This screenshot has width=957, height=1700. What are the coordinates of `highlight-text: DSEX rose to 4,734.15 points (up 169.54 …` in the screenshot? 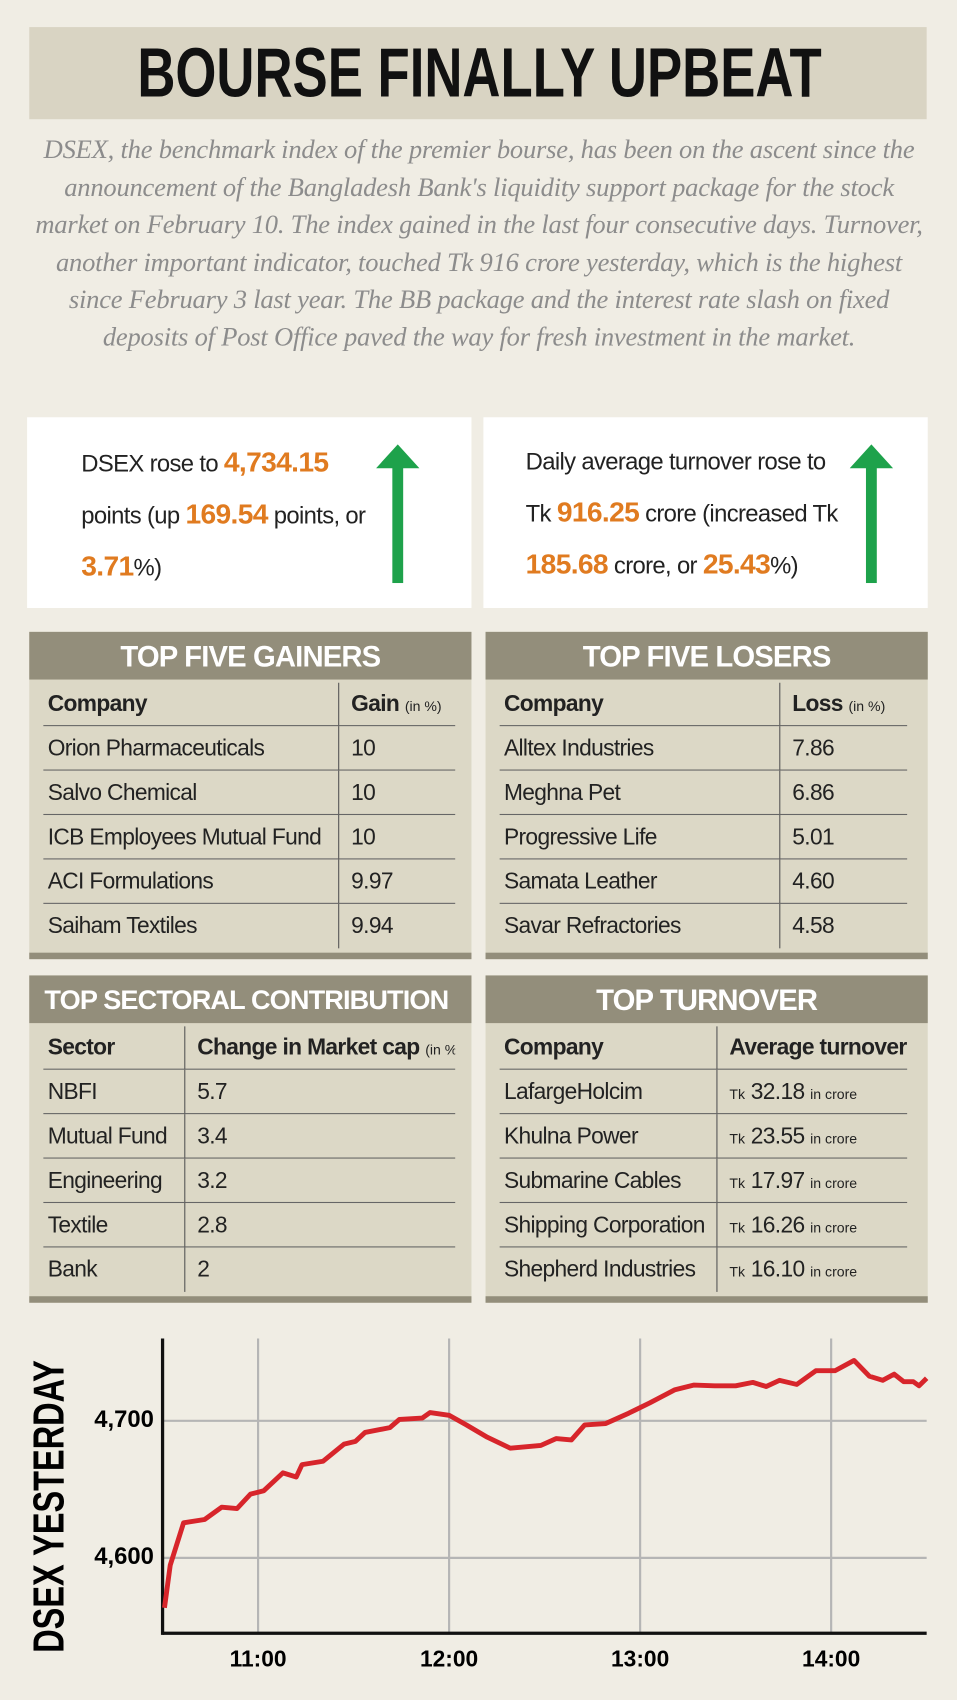 It's located at (227, 515).